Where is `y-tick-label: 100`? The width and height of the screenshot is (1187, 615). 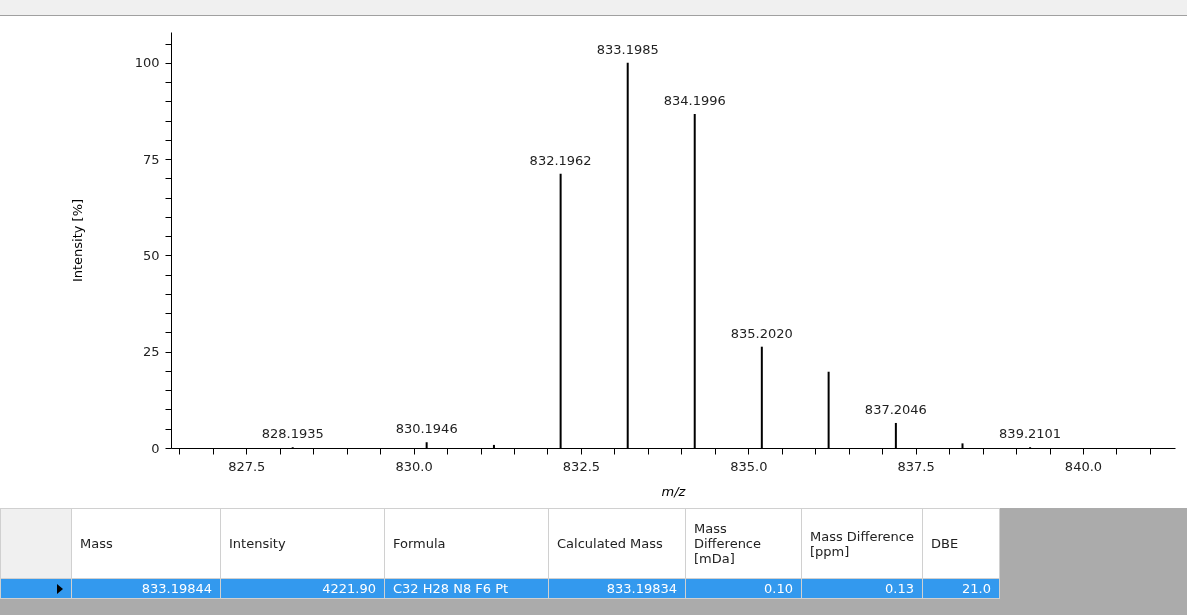 y-tick-label: 100 is located at coordinates (147, 63).